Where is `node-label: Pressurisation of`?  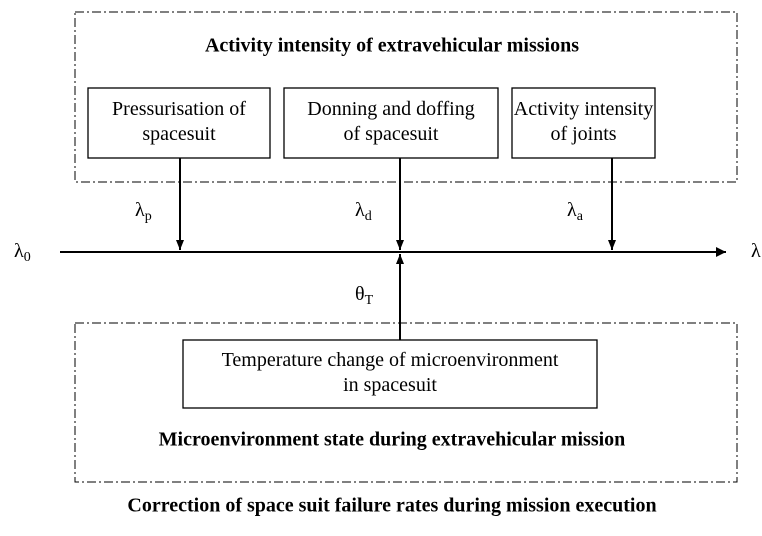
node-label: Pressurisation of is located at coordinates (179, 109).